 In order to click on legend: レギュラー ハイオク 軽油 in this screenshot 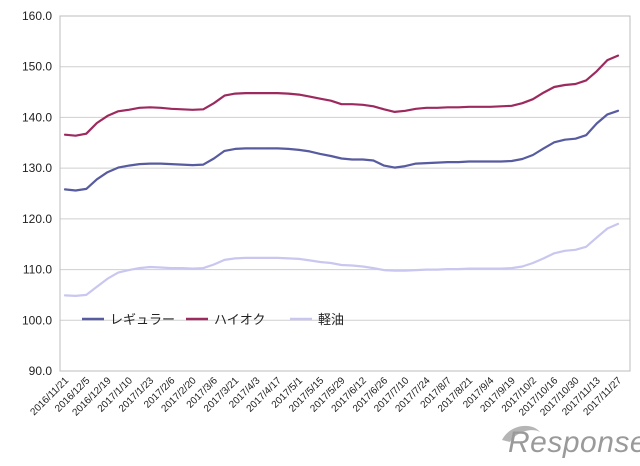, I will do `click(213, 319)`.